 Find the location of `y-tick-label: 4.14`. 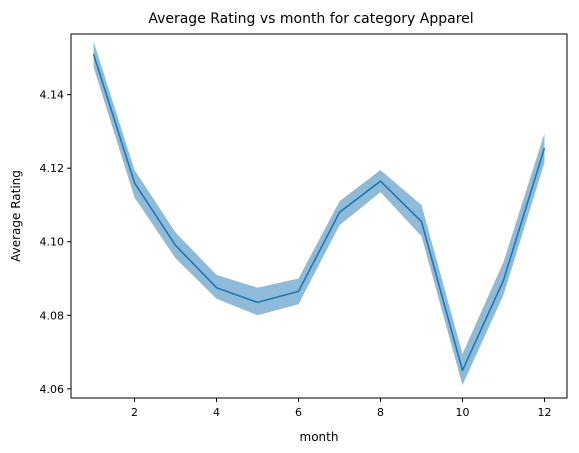

y-tick-label: 4.14 is located at coordinates (52, 95).